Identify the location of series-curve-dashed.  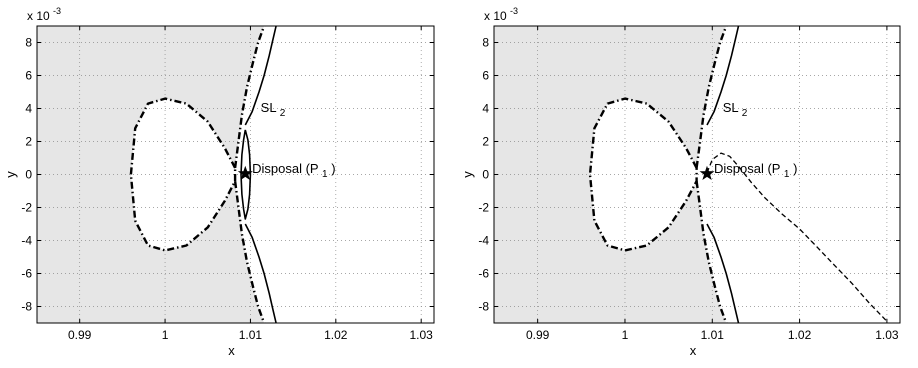
(797, 237).